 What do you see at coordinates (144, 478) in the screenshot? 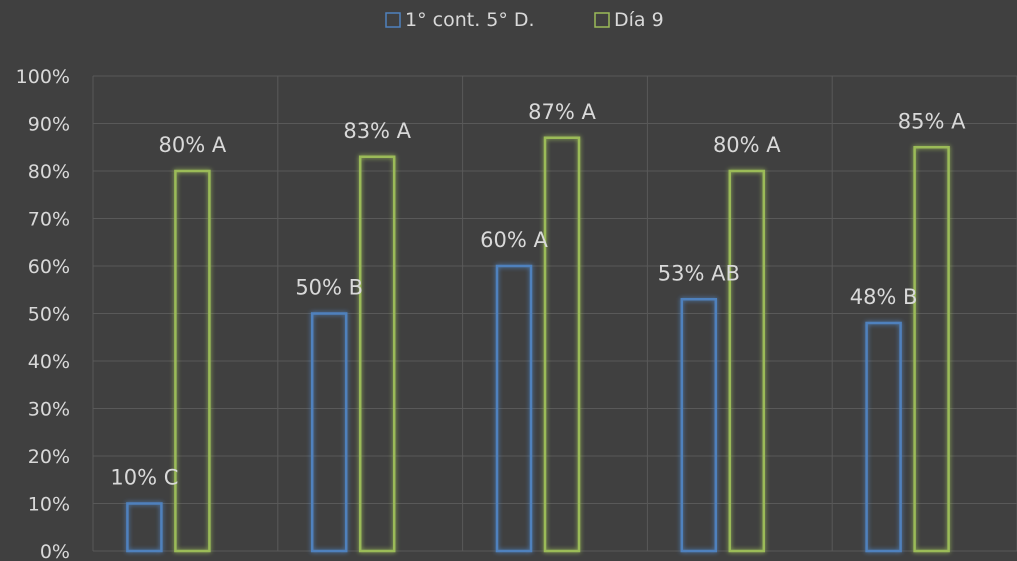
I see `data-label-series-1-1: 10% C` at bounding box center [144, 478].